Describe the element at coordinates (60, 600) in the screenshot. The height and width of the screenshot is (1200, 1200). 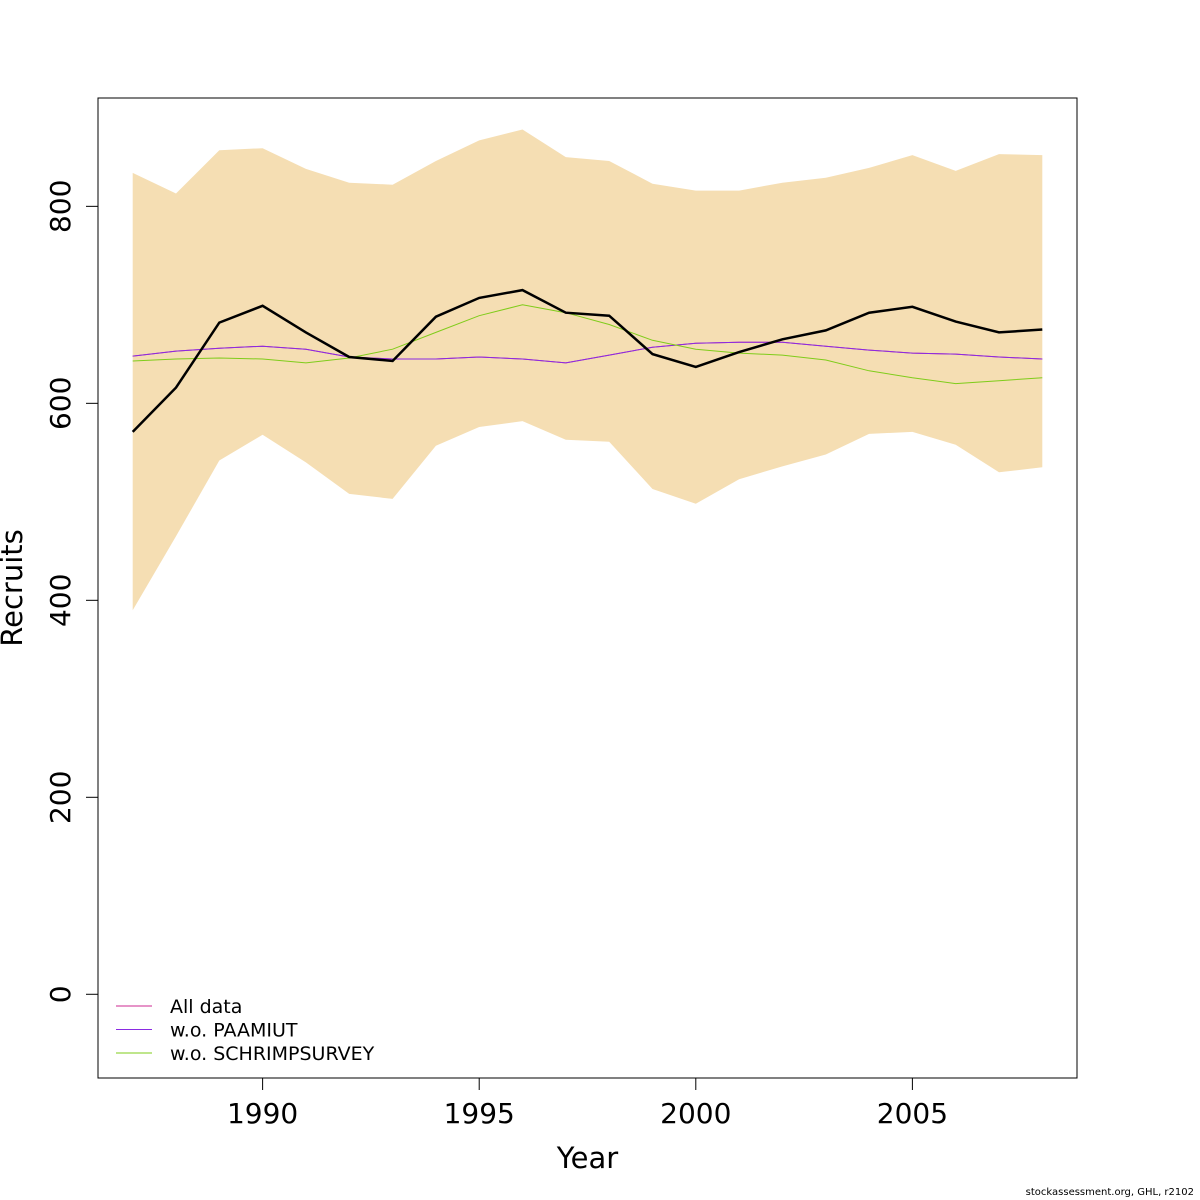
I see `y-tick-label: 400` at that location.